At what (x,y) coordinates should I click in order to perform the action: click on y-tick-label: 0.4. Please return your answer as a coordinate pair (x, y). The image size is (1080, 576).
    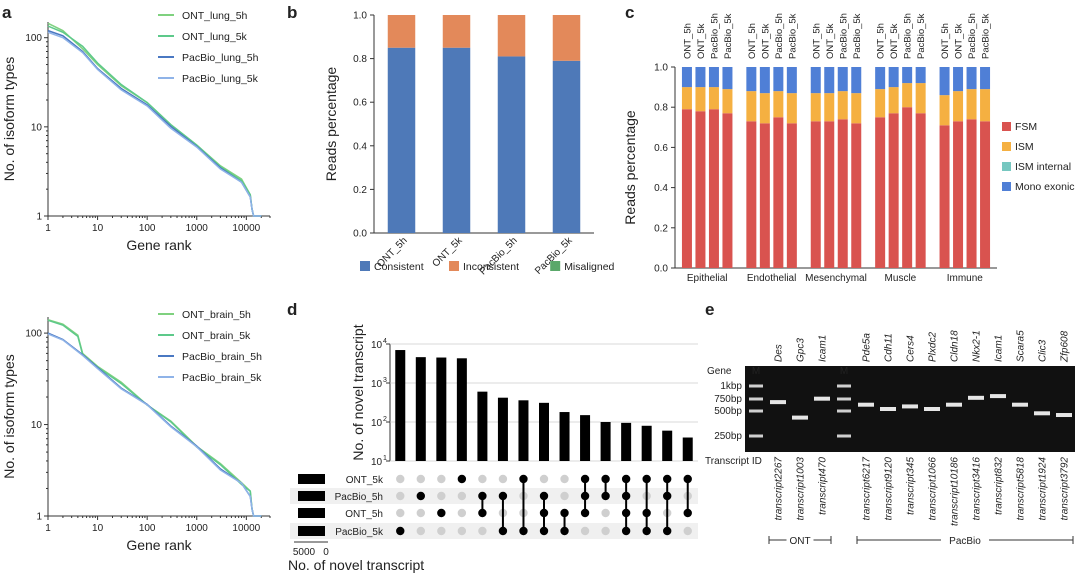
    Looking at the image, I should click on (360, 146).